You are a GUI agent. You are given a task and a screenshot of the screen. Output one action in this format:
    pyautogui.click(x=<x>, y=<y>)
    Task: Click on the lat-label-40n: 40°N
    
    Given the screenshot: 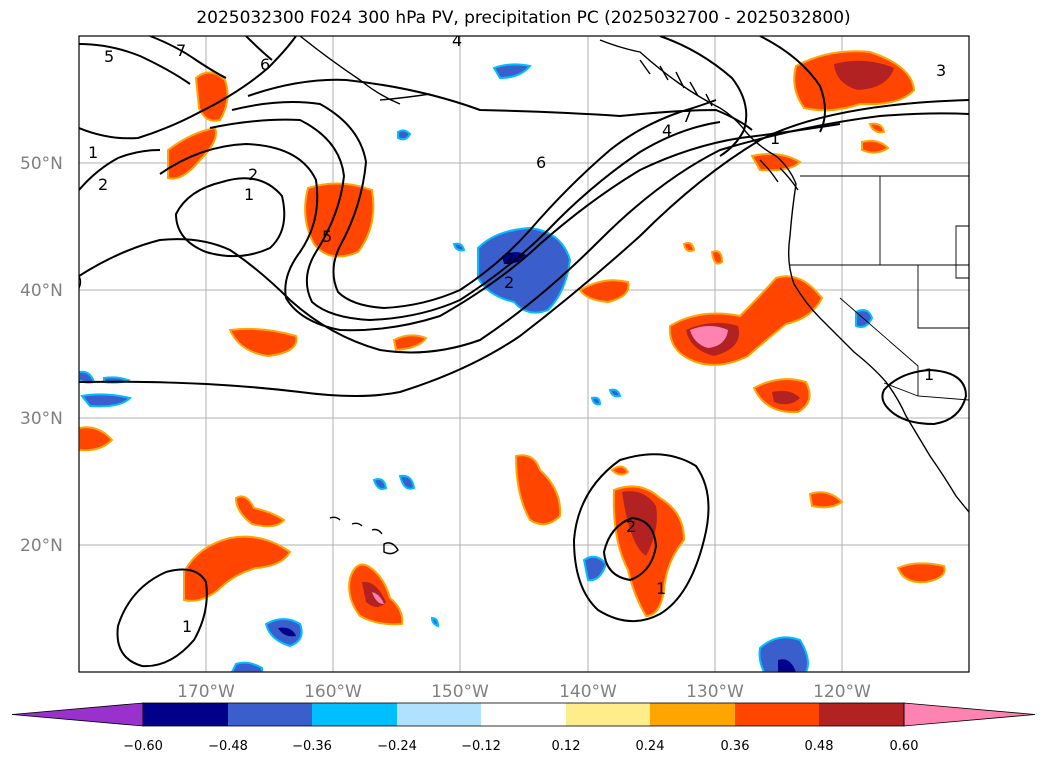 What is the action you would take?
    pyautogui.click(x=41, y=291)
    